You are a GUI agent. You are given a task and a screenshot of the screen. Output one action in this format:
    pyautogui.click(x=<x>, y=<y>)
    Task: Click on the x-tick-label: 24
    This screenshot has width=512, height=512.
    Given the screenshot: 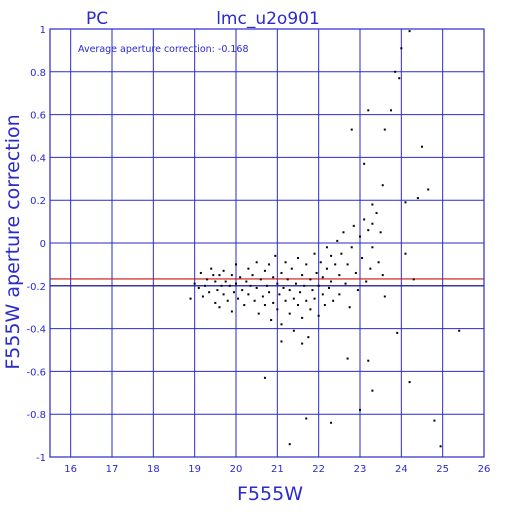 What is the action you would take?
    pyautogui.click(x=401, y=469)
    